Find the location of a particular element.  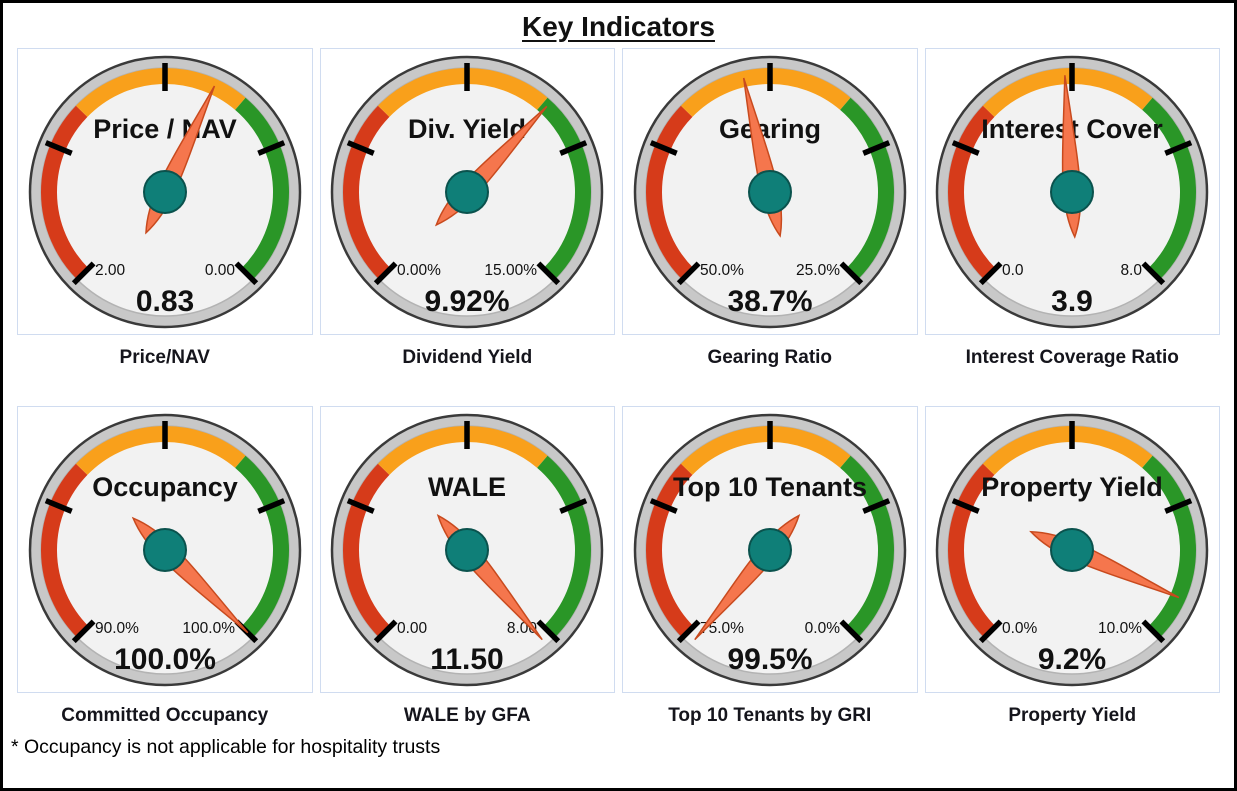

dial-min-label: 0.0% is located at coordinates (1020, 628).